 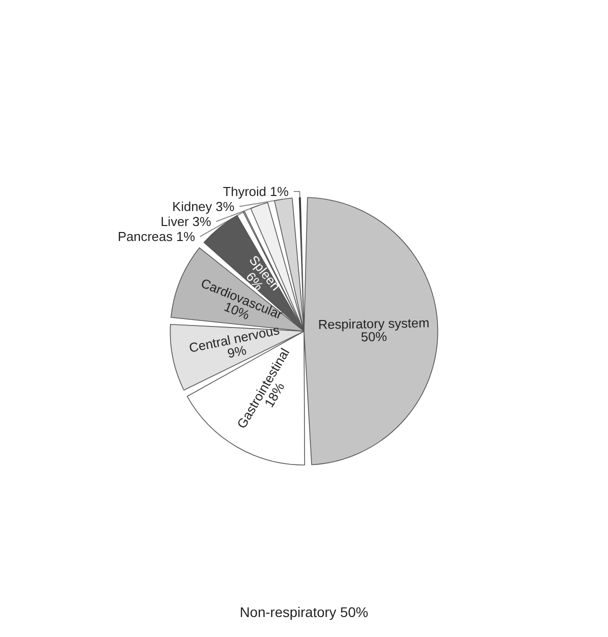 I want to click on text: Non-respiratory 50%, so click(x=304, y=612).